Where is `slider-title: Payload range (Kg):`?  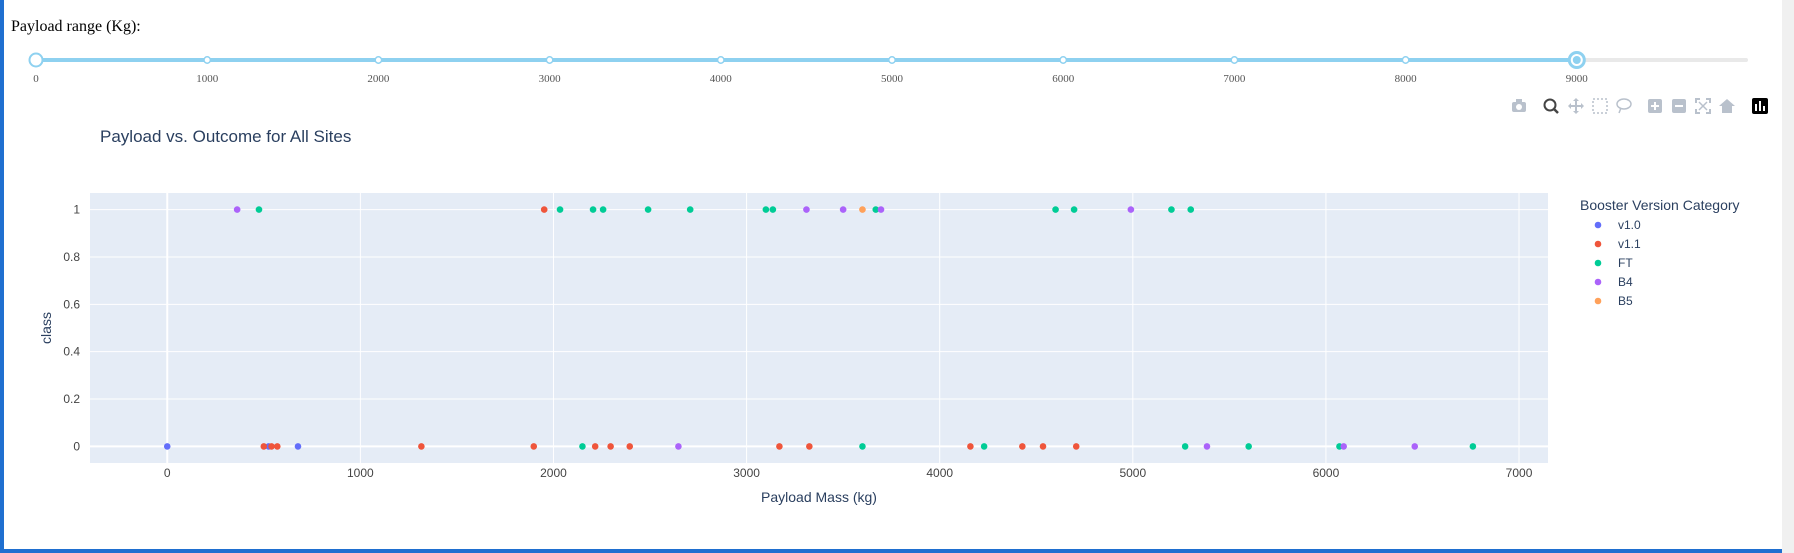
slider-title: Payload range (Kg): is located at coordinates (76, 26).